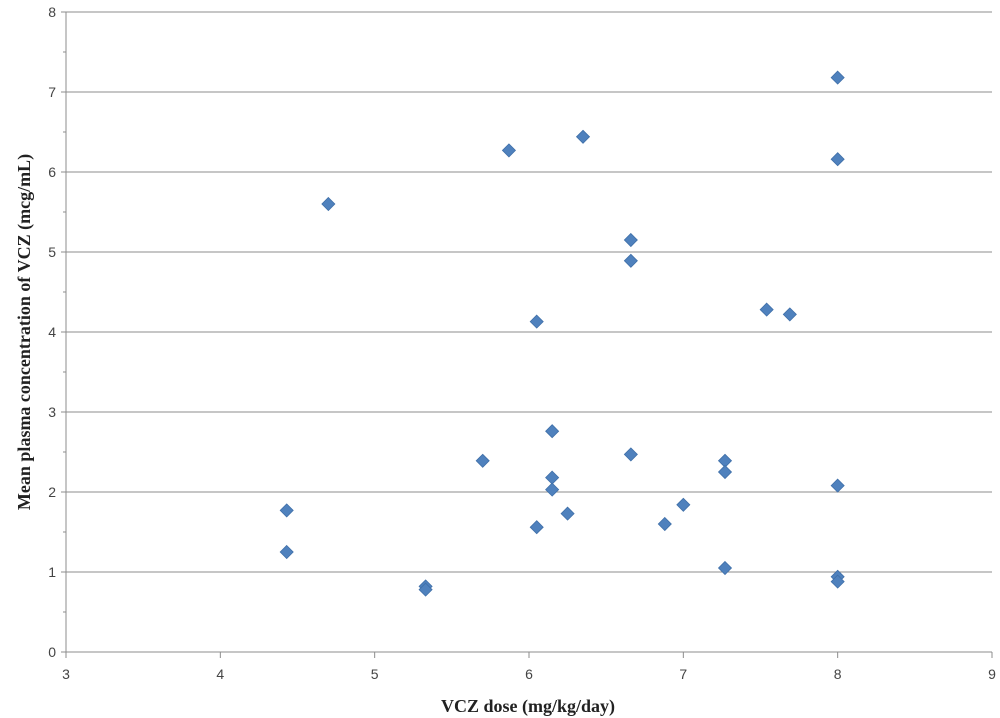  What do you see at coordinates (992, 674) in the screenshot?
I see `x-tick-label: 9` at bounding box center [992, 674].